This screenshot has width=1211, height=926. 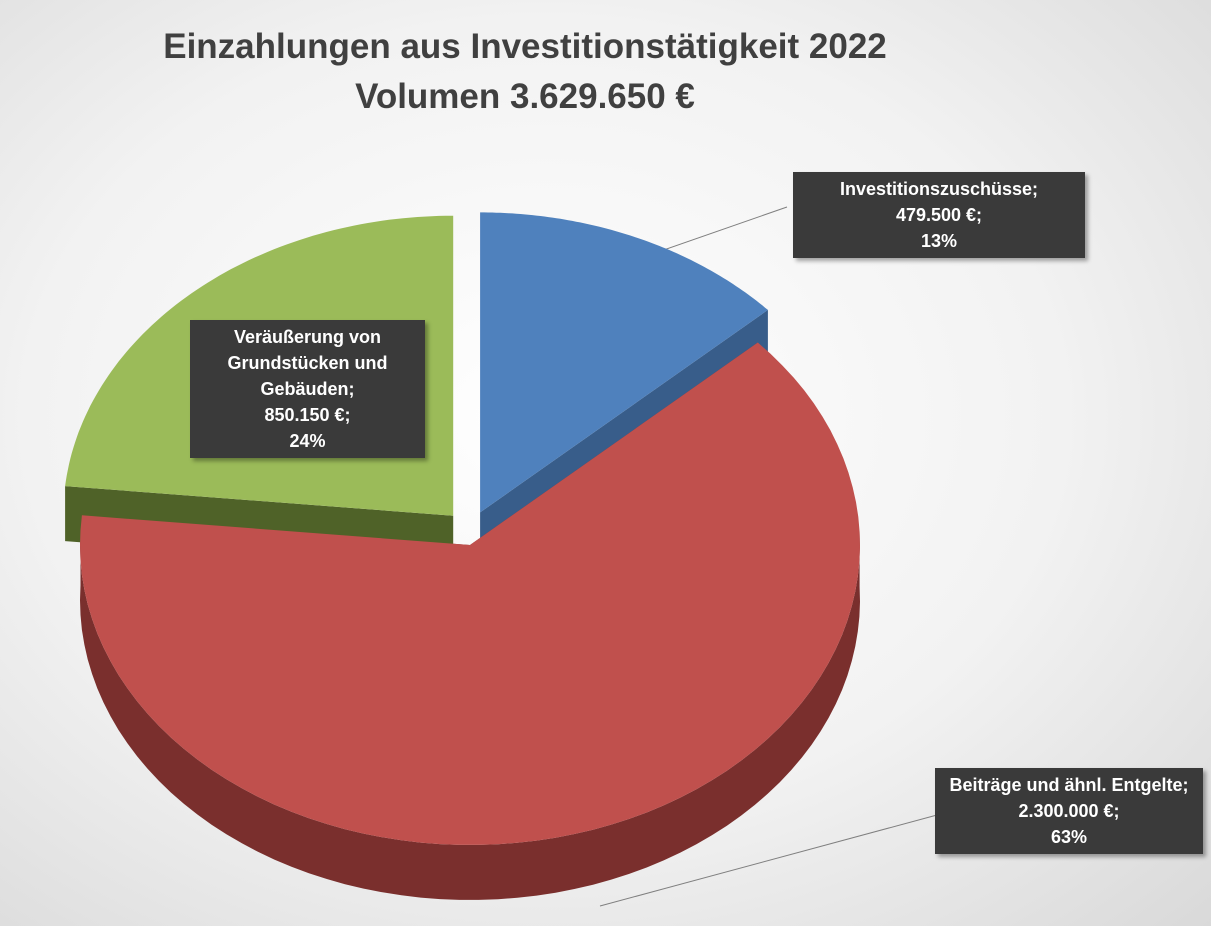 What do you see at coordinates (304, 415) in the screenshot?
I see `label-value: 850.150 €` at bounding box center [304, 415].